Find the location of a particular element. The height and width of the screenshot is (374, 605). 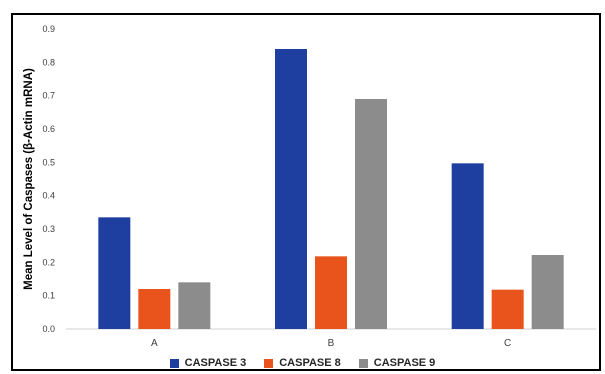

legend-item: CASPASE 3 is located at coordinates (208, 363).